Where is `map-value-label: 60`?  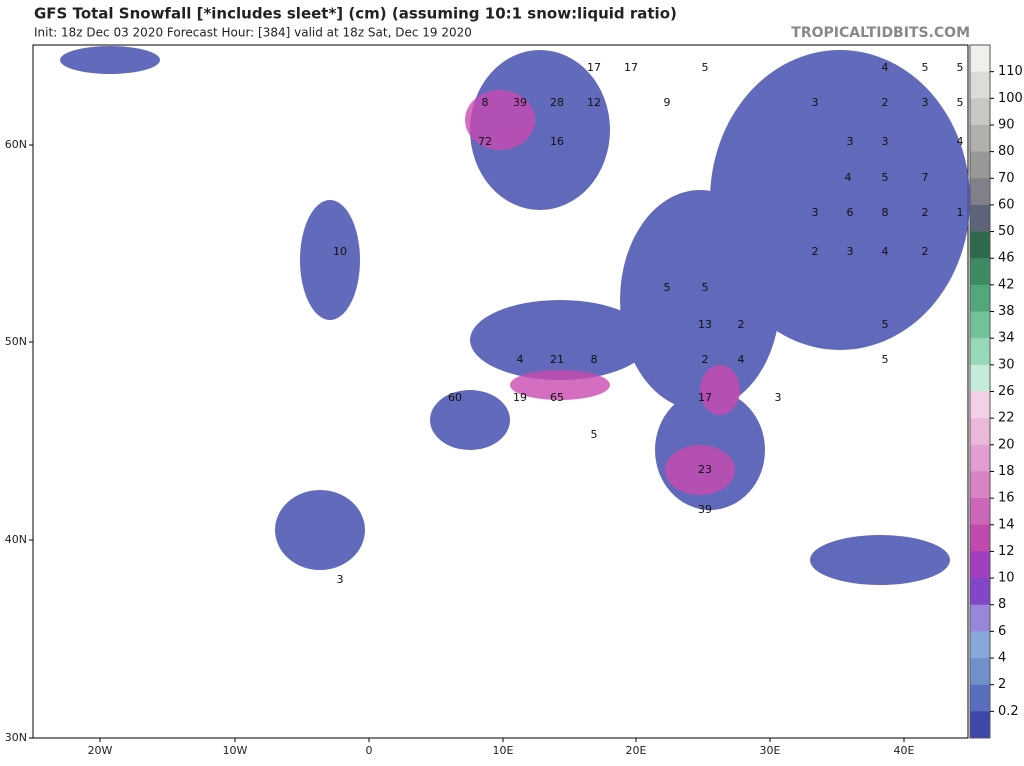
map-value-label: 60 is located at coordinates (455, 397).